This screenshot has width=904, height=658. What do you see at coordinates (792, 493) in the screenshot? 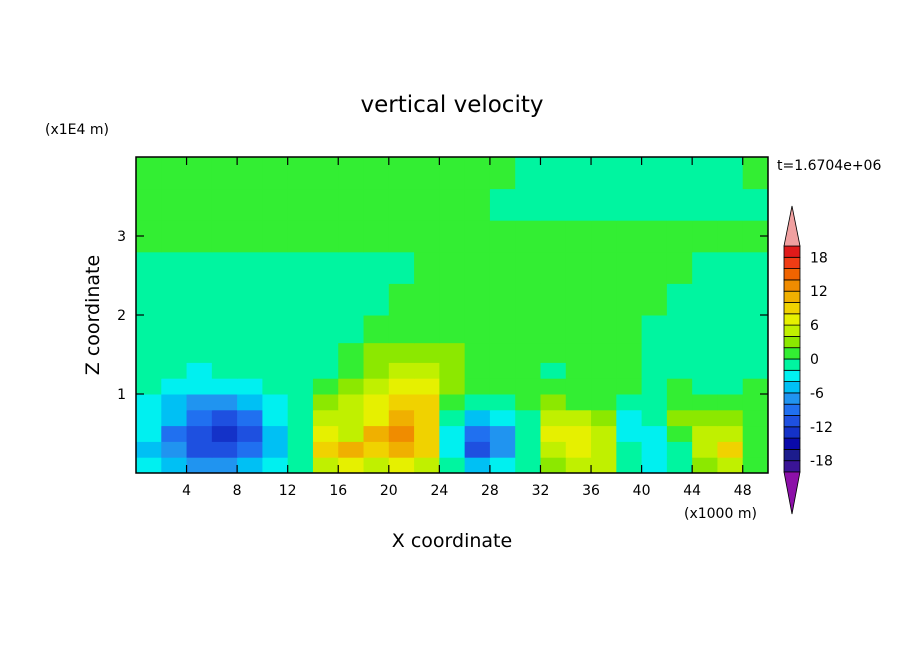
I see `colorbar-under` at bounding box center [792, 493].